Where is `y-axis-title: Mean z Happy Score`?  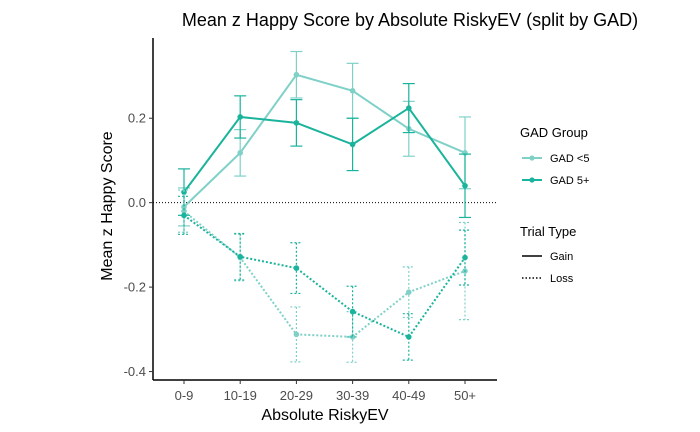 y-axis-title: Mean z Happy Score is located at coordinates (107, 206).